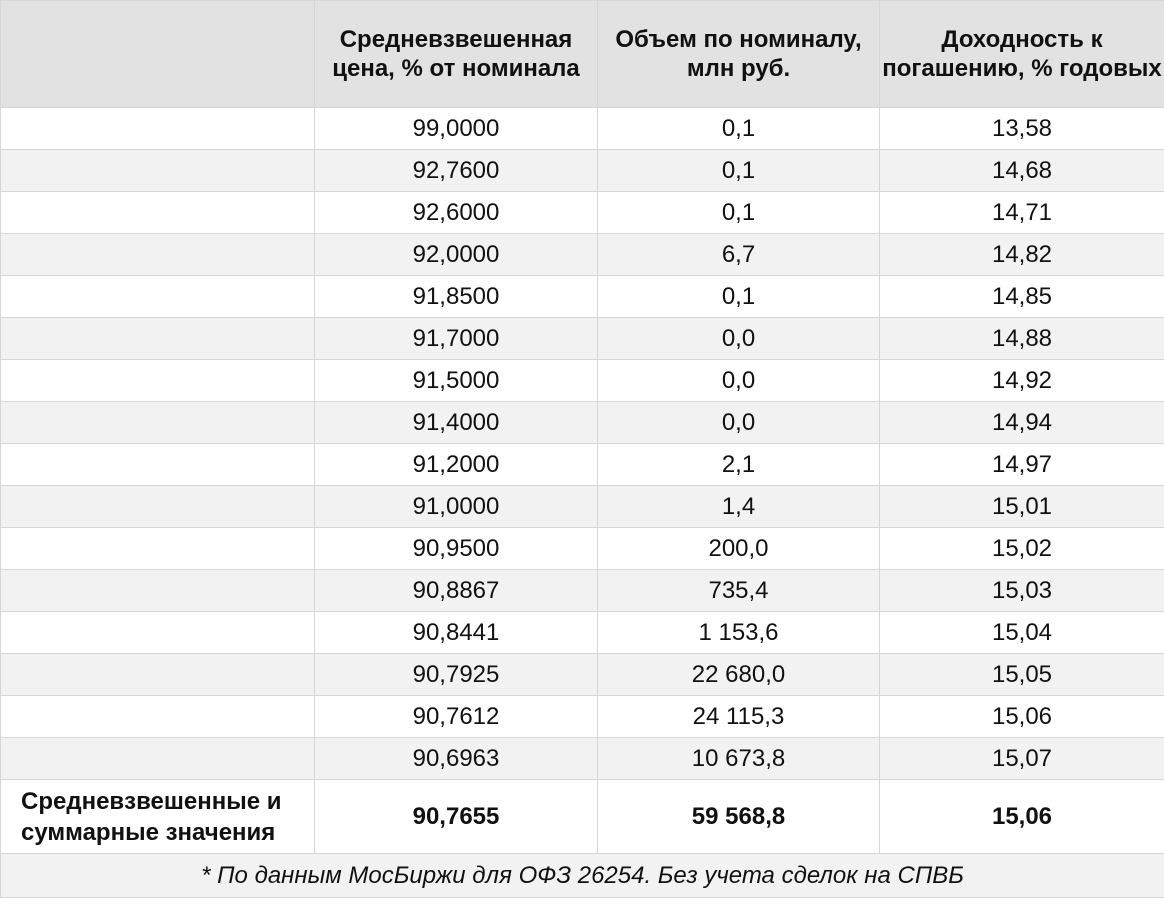 Image resolution: width=1164 pixels, height=898 pixels. I want to click on table-row: 91,7000 0,0 14,88, so click(582, 339).